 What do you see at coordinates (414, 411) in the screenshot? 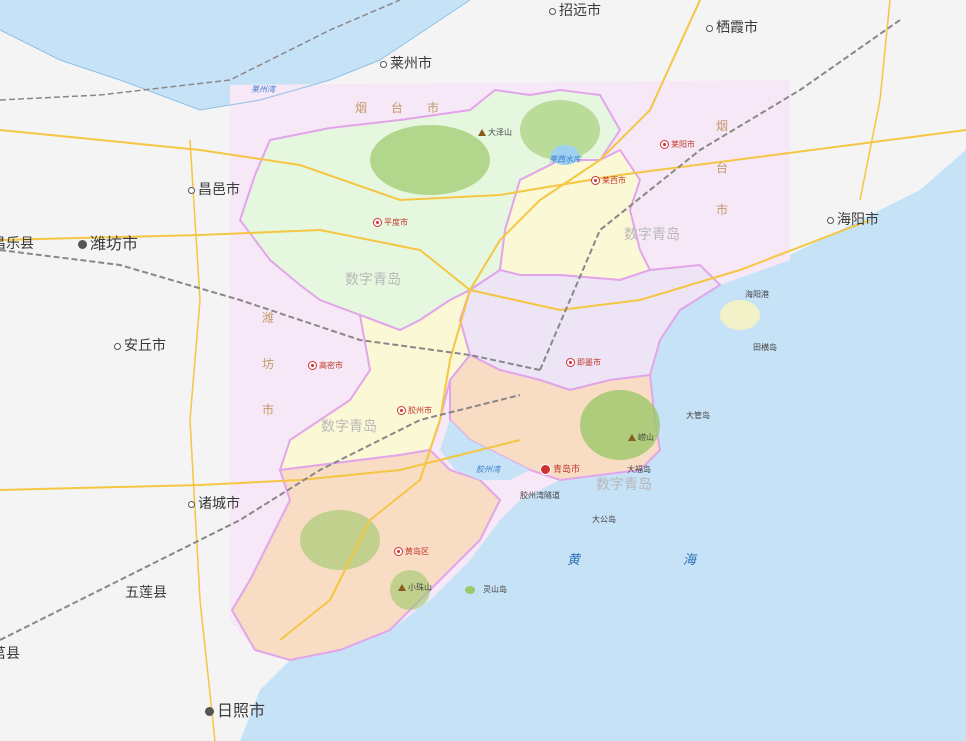
I see `district-label: 胶州市` at bounding box center [414, 411].